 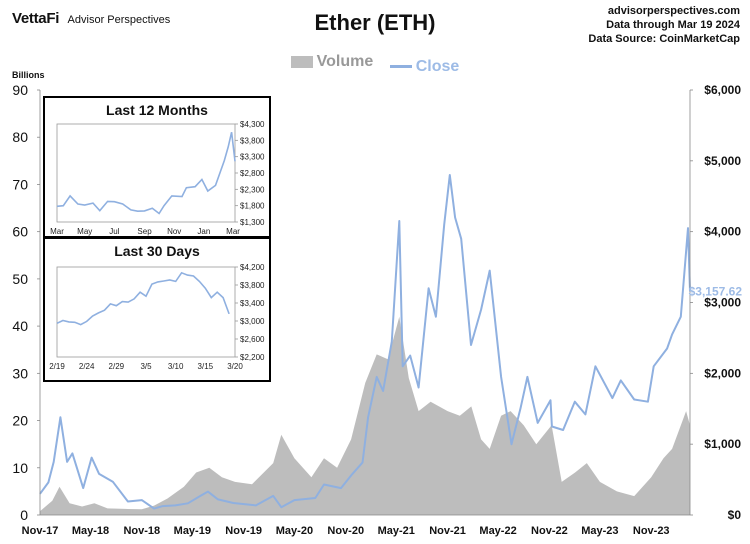 I want to click on x-tick-label: May-22, so click(x=497, y=531).